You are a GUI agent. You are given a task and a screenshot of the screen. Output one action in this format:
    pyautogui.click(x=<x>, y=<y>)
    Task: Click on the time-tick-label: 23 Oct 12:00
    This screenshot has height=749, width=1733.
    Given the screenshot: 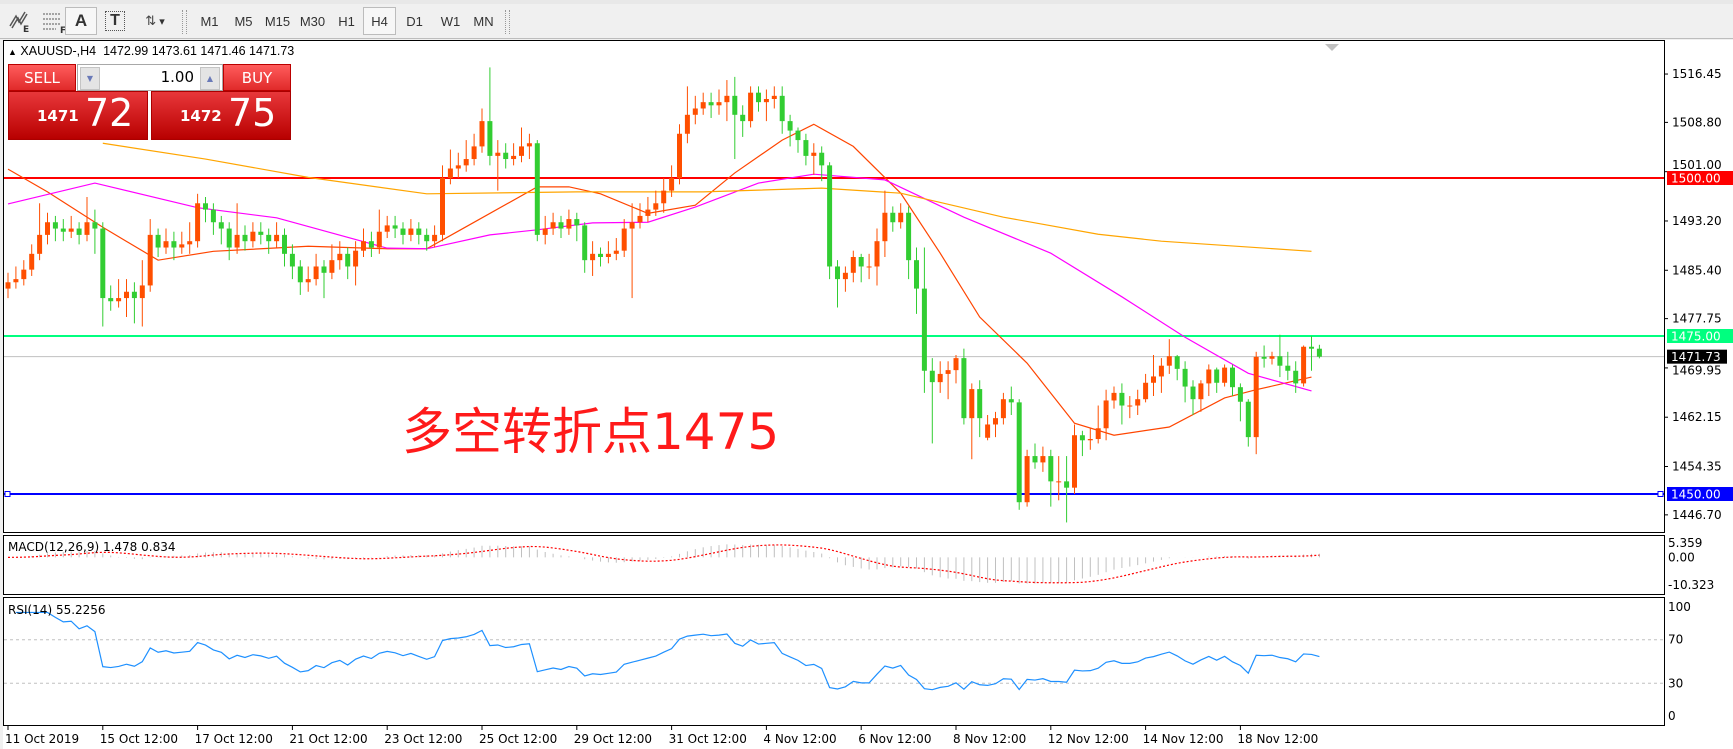 What is the action you would take?
    pyautogui.click(x=423, y=739)
    